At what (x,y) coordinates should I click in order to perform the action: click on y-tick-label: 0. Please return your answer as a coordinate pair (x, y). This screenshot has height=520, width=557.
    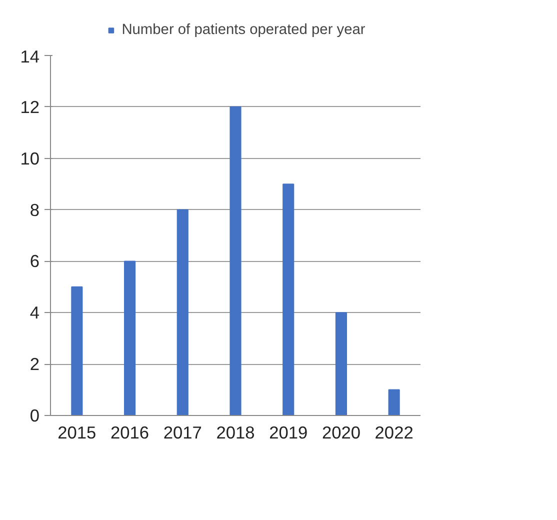
    Looking at the image, I should click on (35, 416).